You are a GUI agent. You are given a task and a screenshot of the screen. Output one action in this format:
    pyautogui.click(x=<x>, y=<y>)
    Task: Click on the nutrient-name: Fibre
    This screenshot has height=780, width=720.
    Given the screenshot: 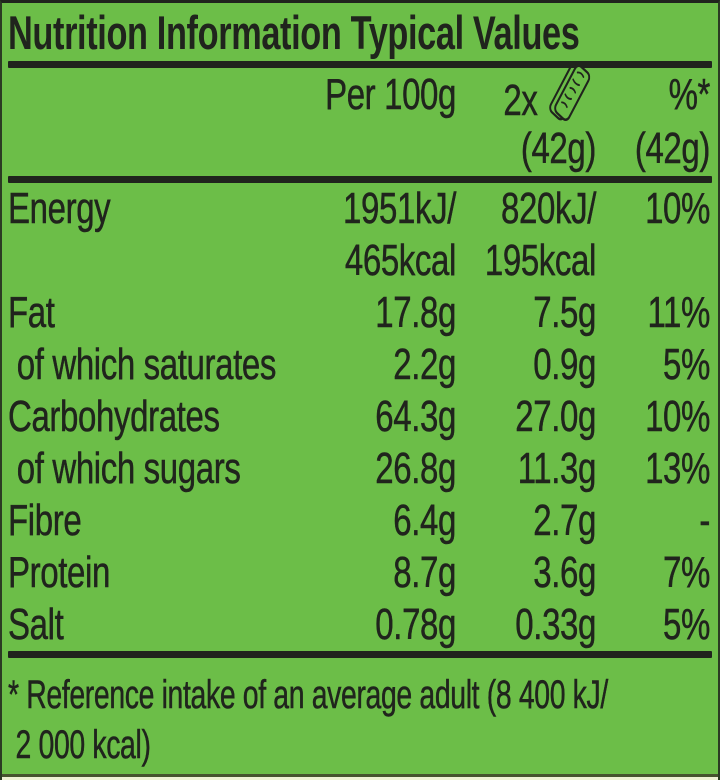 What is the action you would take?
    pyautogui.click(x=45, y=521)
    